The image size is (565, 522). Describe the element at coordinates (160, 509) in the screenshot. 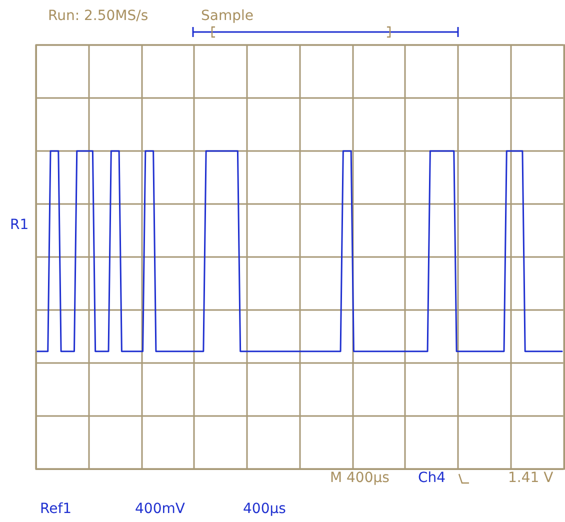

I see `text: 400mV` at that location.